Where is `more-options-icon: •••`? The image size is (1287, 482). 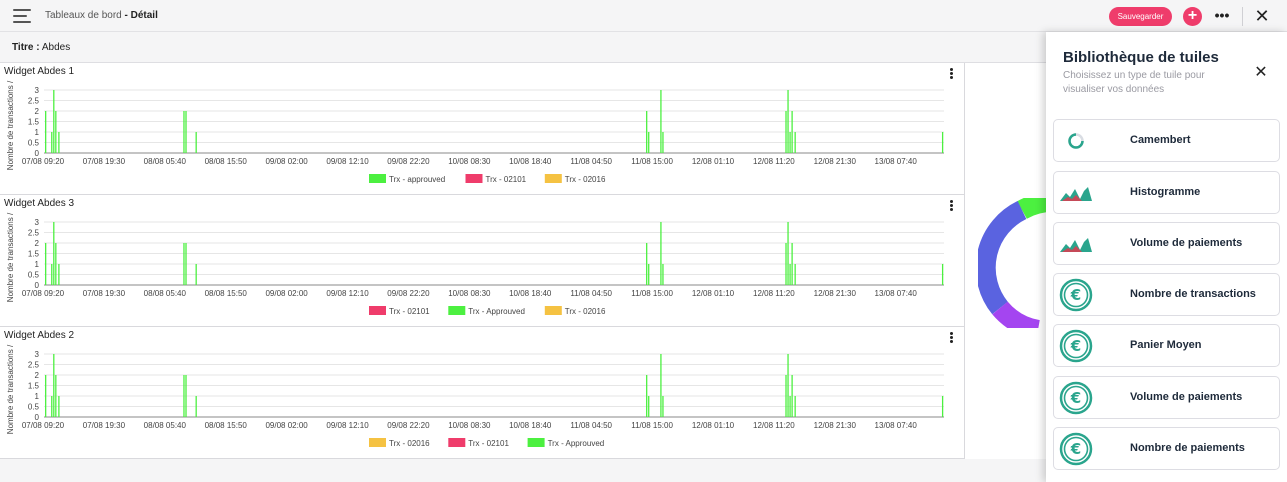
more-options-icon: ••• is located at coordinates (1222, 15).